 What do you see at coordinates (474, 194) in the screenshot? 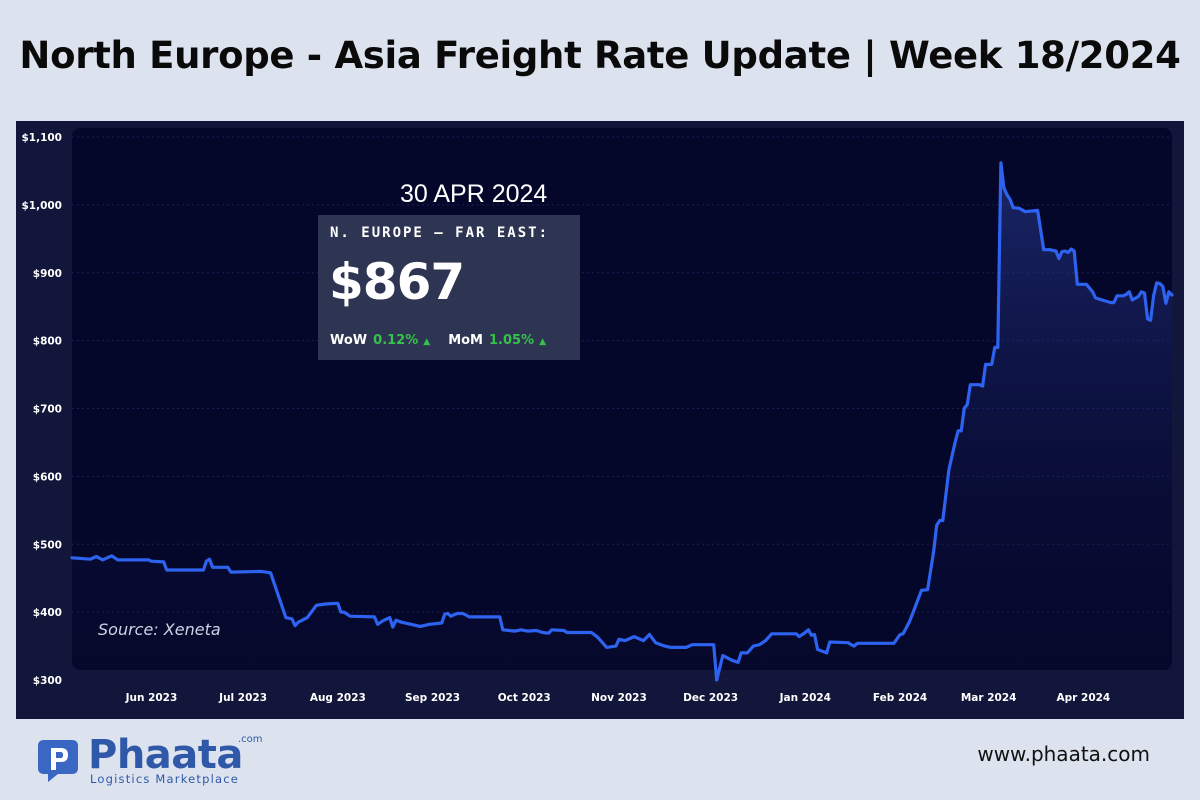
I see `annotation-date: 30 APR 2024` at bounding box center [474, 194].